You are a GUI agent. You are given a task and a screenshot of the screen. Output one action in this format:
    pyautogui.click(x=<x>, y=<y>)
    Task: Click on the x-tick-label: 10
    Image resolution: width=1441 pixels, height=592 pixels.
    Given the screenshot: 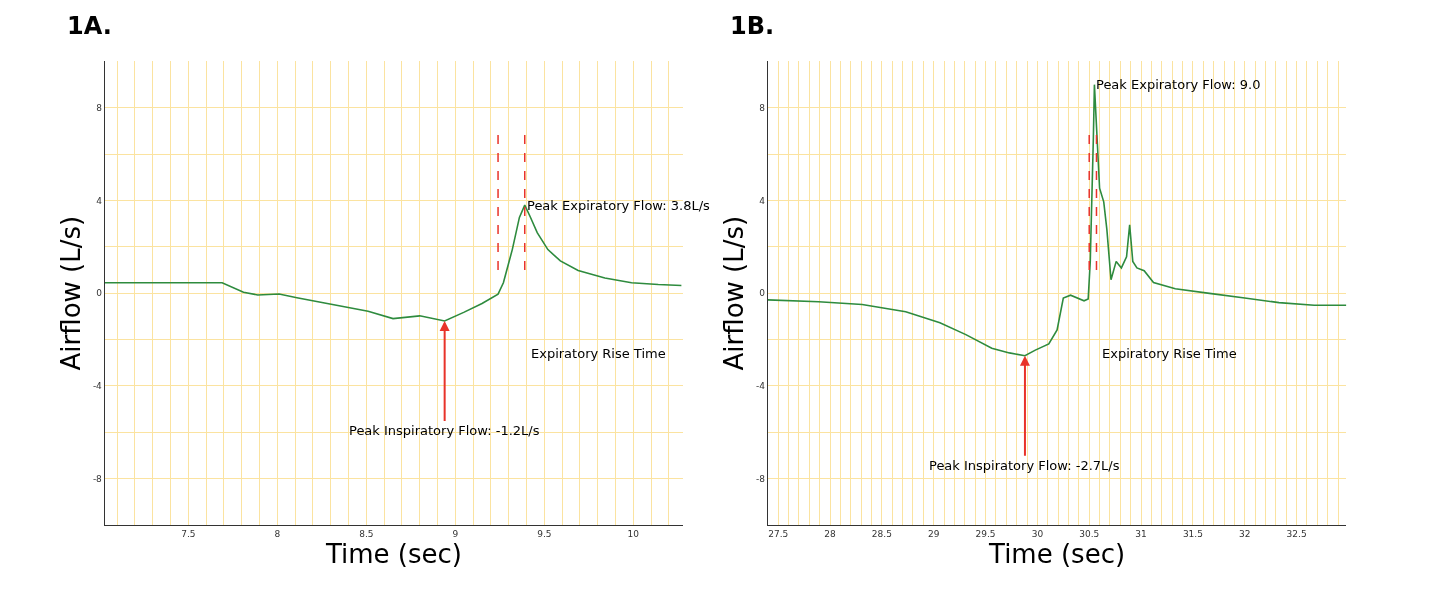 What is the action you would take?
    pyautogui.click(x=633, y=533)
    